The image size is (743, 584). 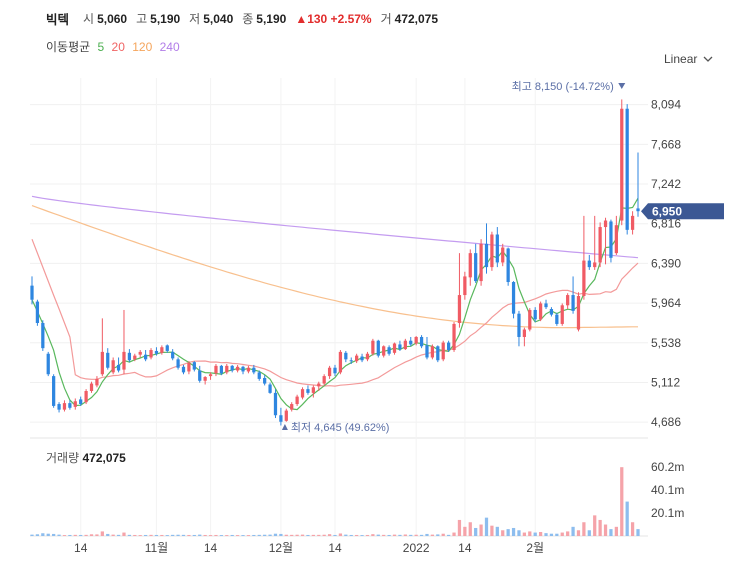 I want to click on high-marker-label: 최고 8,150 (-14.72%), so click(x=563, y=86).